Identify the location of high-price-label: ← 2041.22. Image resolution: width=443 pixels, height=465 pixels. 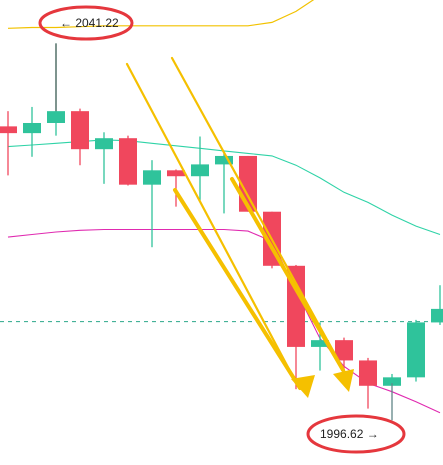
(89, 23).